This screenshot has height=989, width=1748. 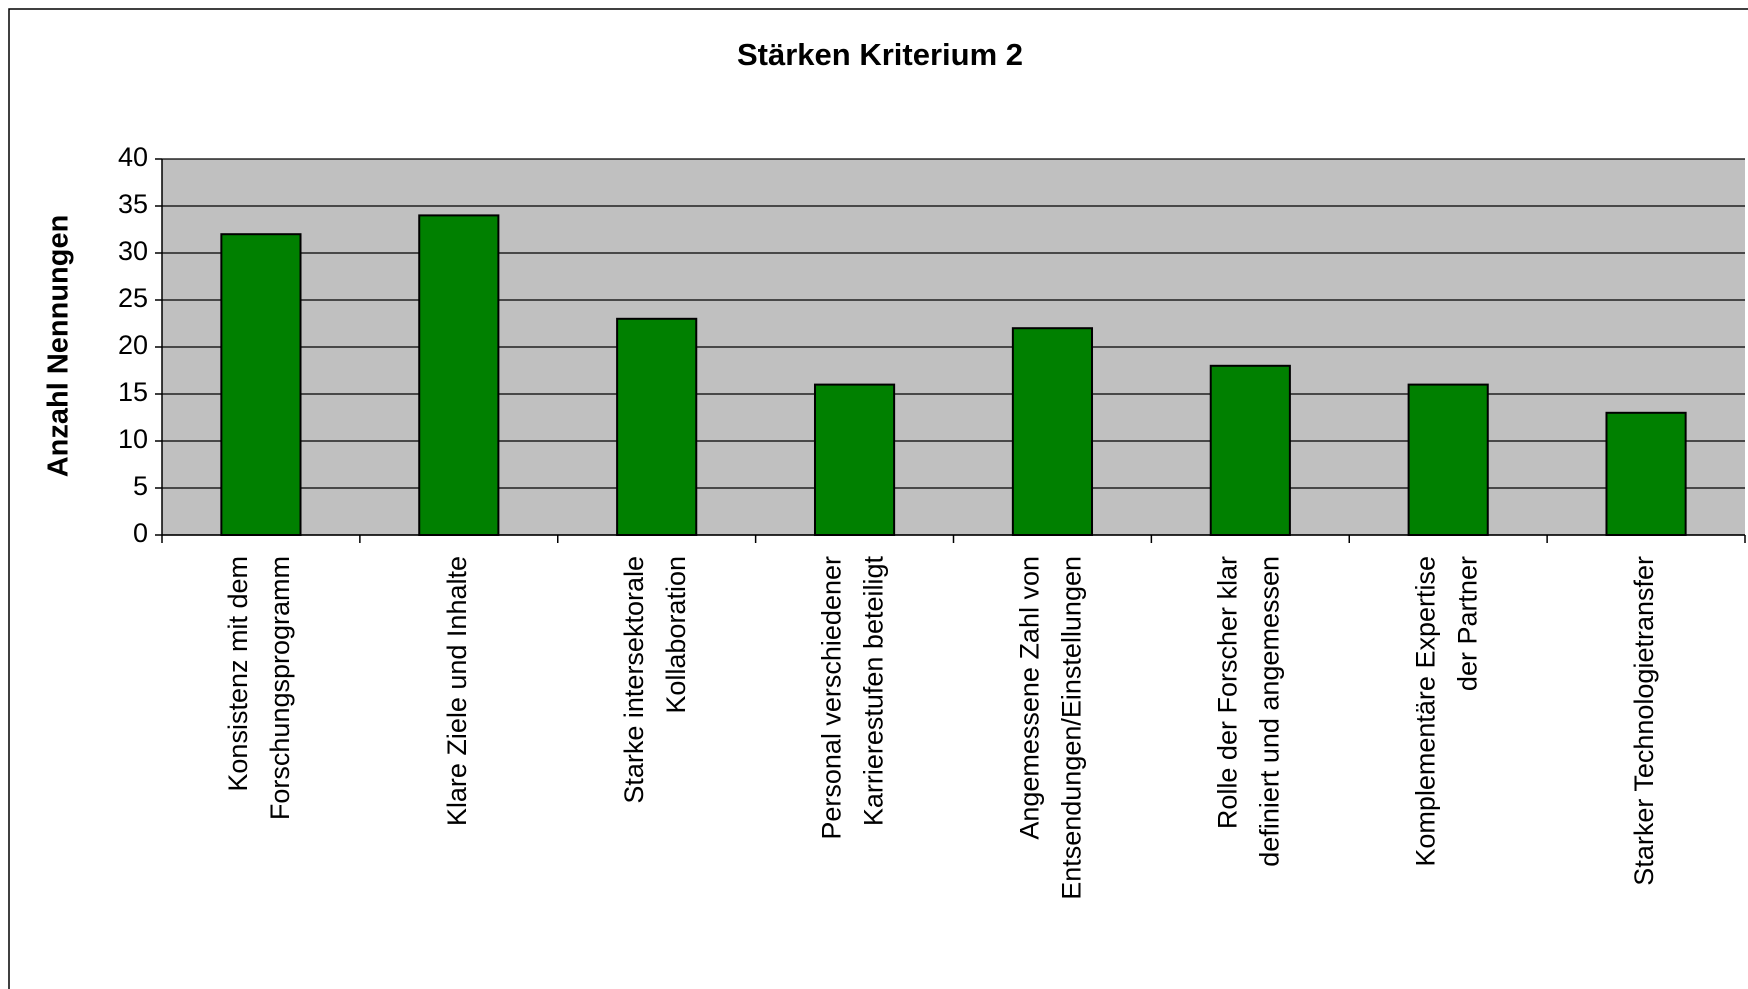 What do you see at coordinates (280, 688) in the screenshot?
I see `x-tick-label: Forschungsprogramm` at bounding box center [280, 688].